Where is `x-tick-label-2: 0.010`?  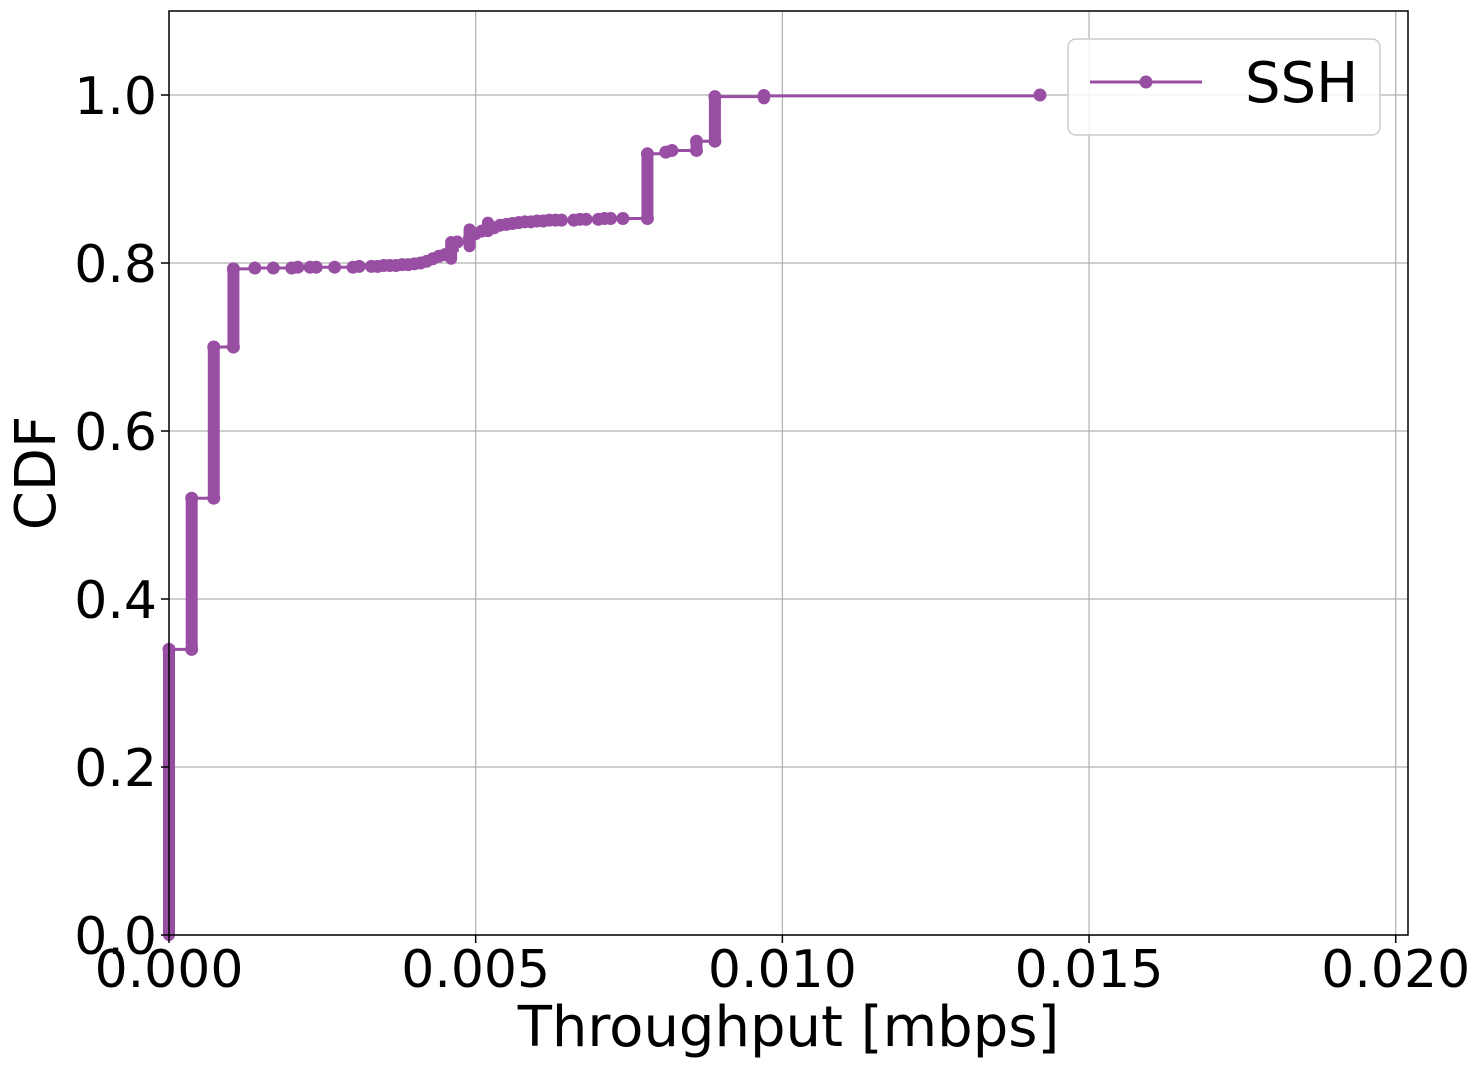
x-tick-label-2: 0.010 is located at coordinates (782, 970).